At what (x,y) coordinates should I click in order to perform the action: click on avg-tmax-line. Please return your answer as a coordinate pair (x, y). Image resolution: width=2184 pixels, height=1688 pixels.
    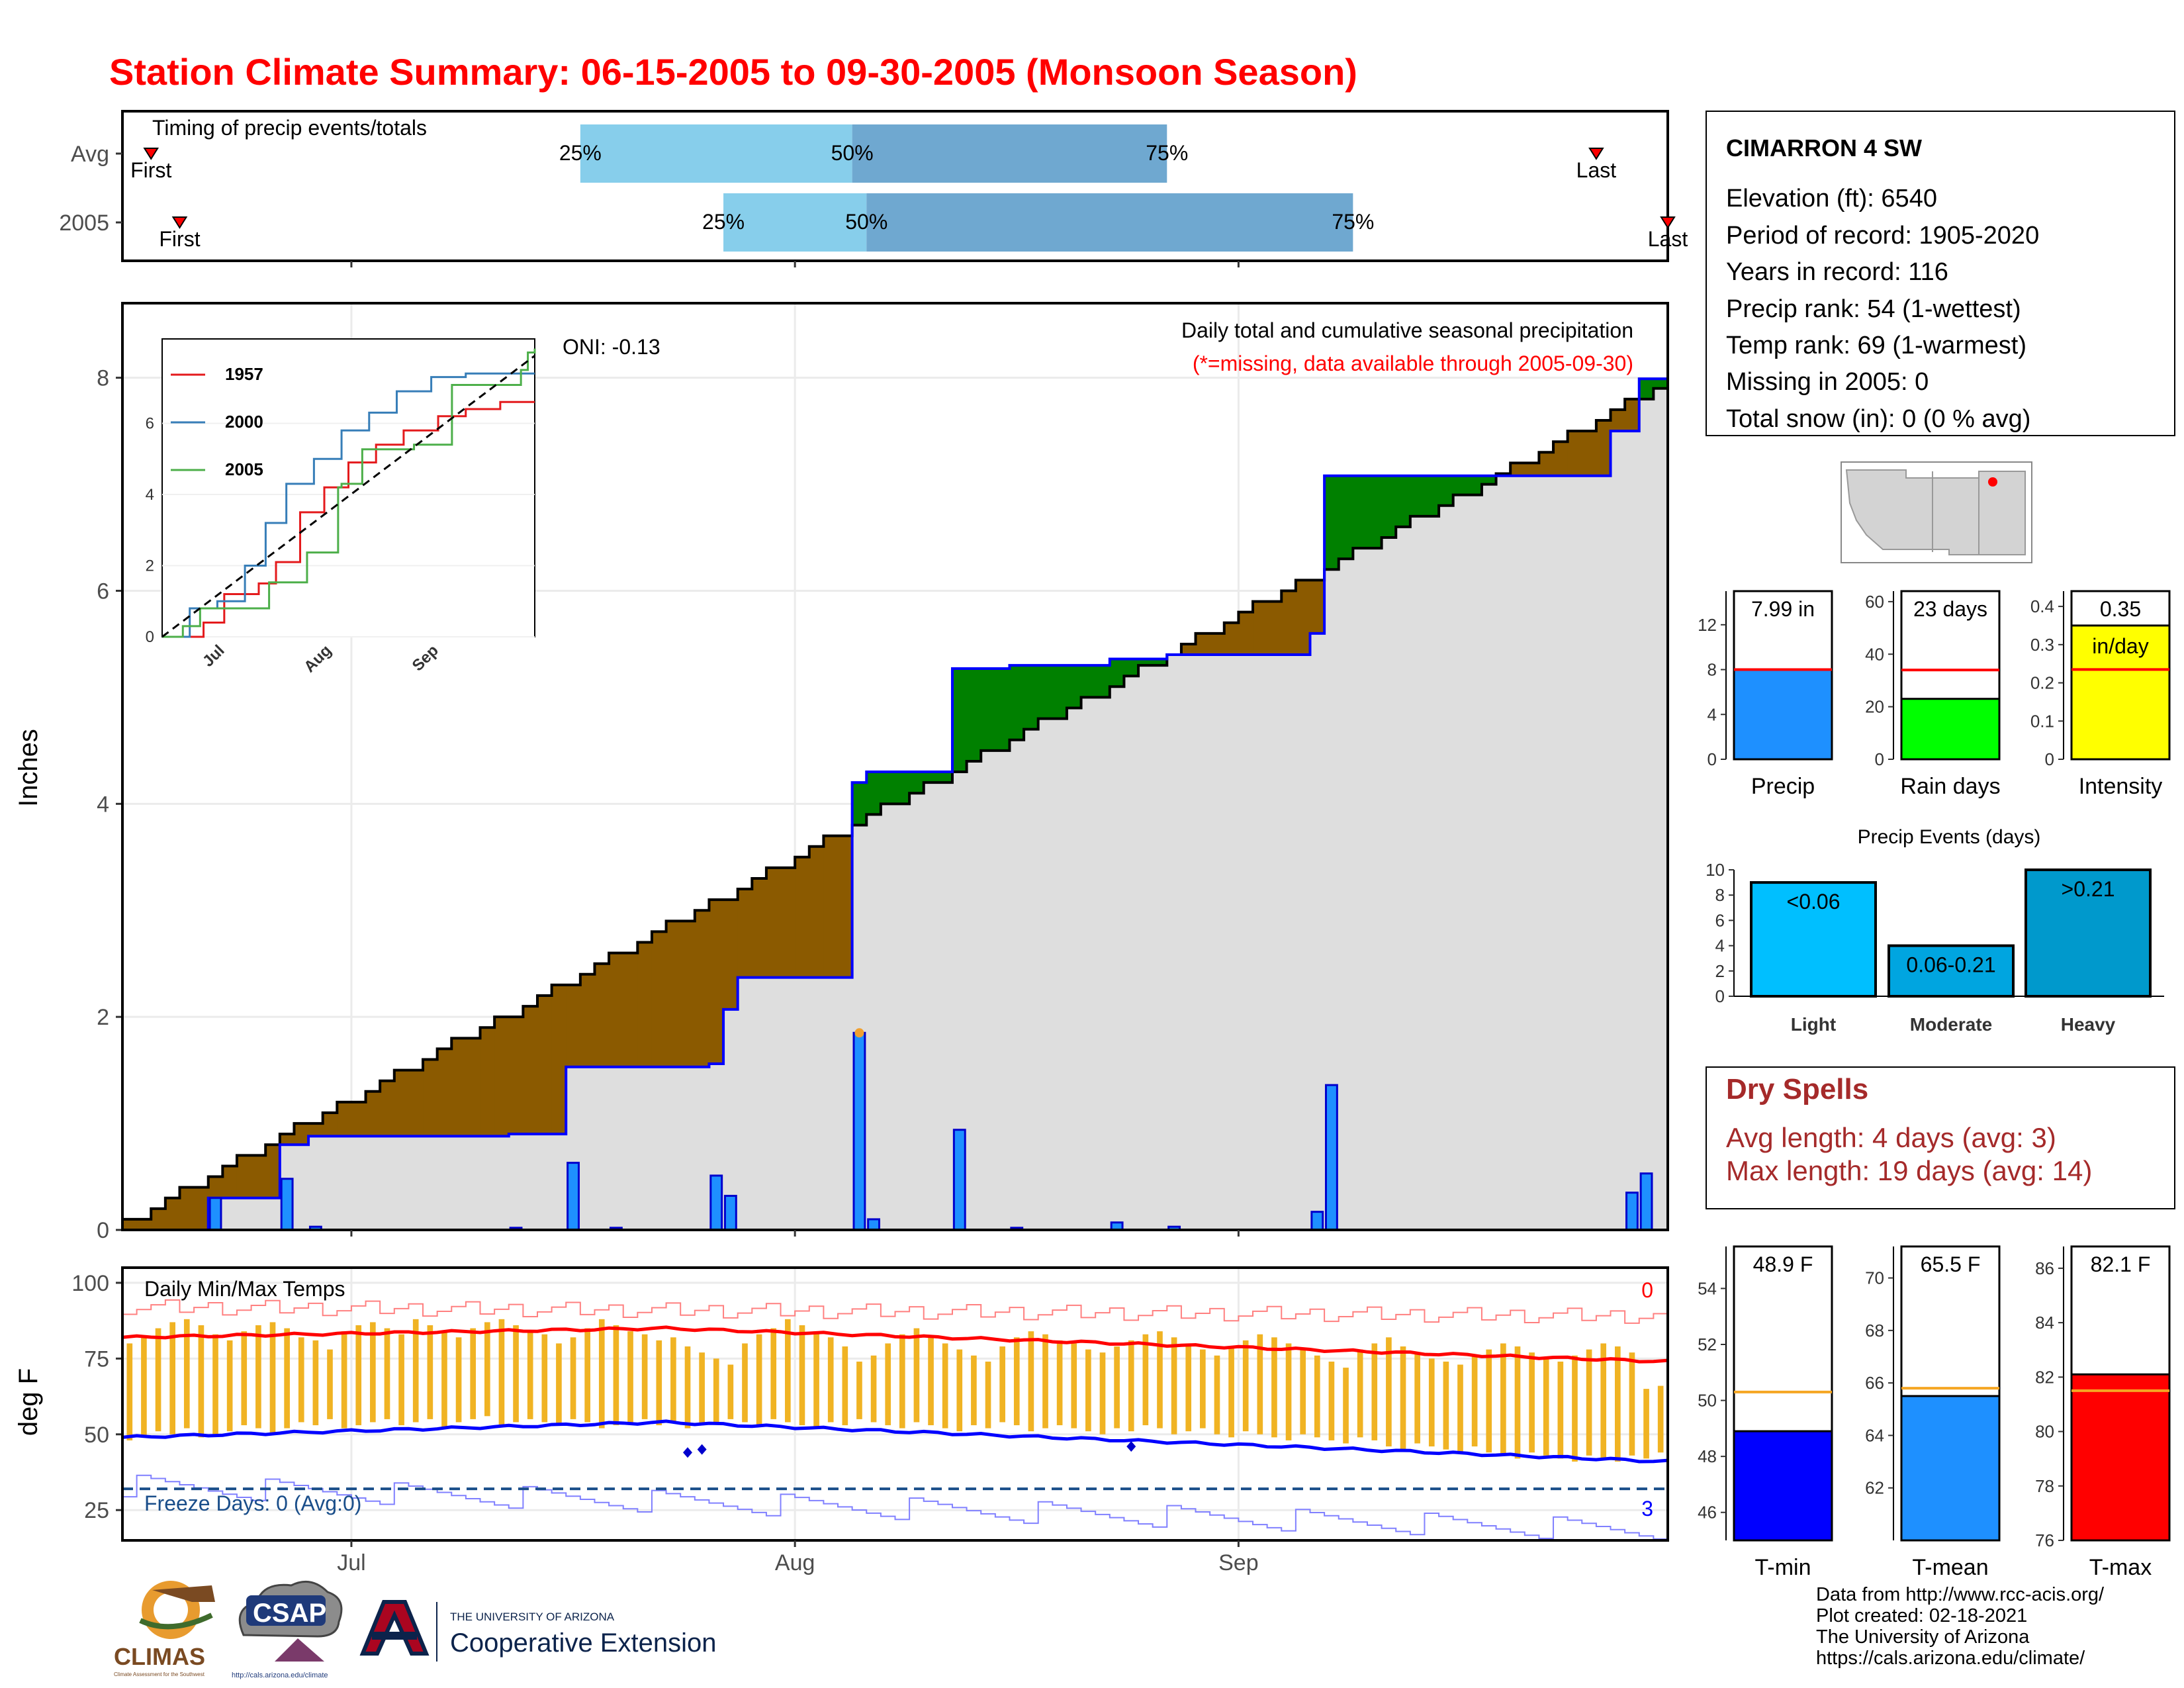
    Looking at the image, I should click on (895, 1344).